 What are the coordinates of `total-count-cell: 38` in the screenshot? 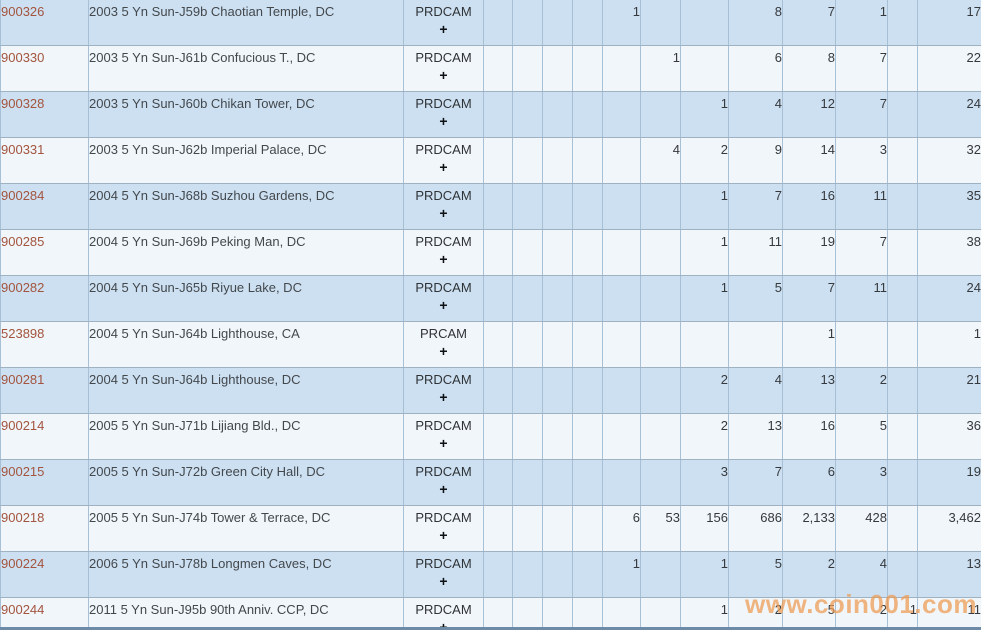 It's located at (949, 252).